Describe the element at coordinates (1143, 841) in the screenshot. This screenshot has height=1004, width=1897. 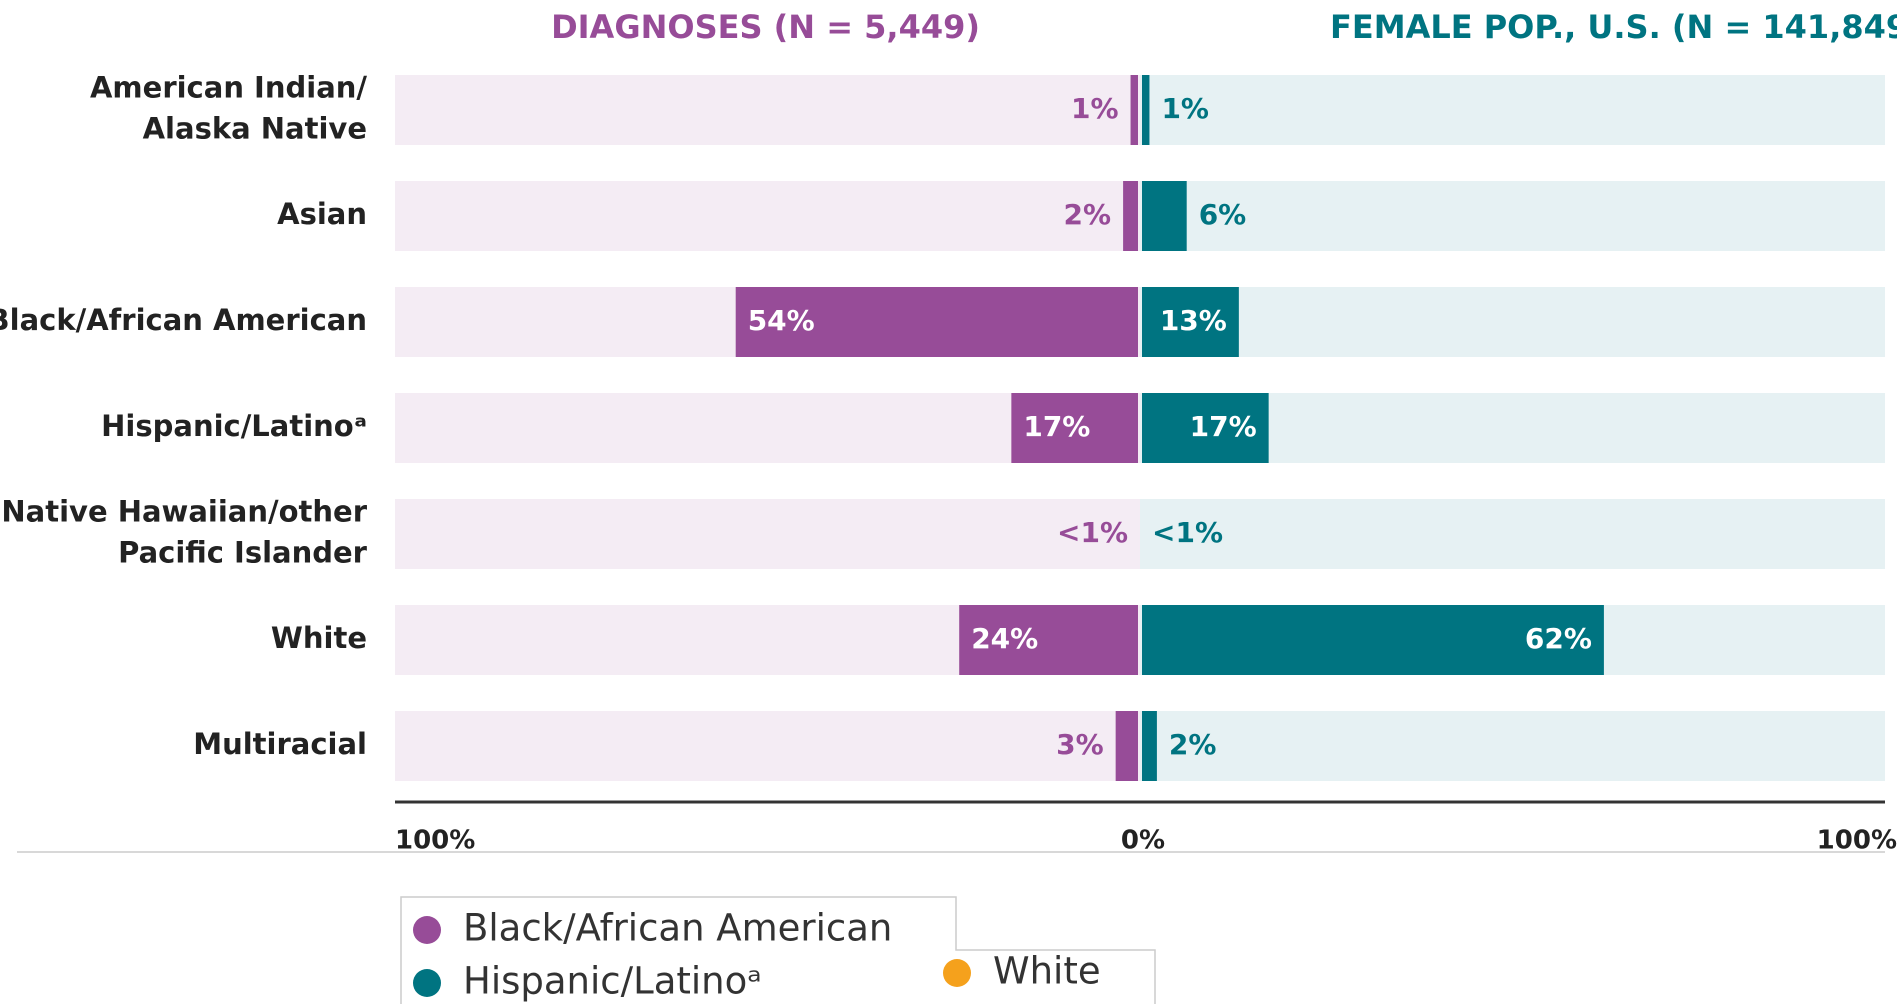
I see `x-tick-label: 0%` at that location.